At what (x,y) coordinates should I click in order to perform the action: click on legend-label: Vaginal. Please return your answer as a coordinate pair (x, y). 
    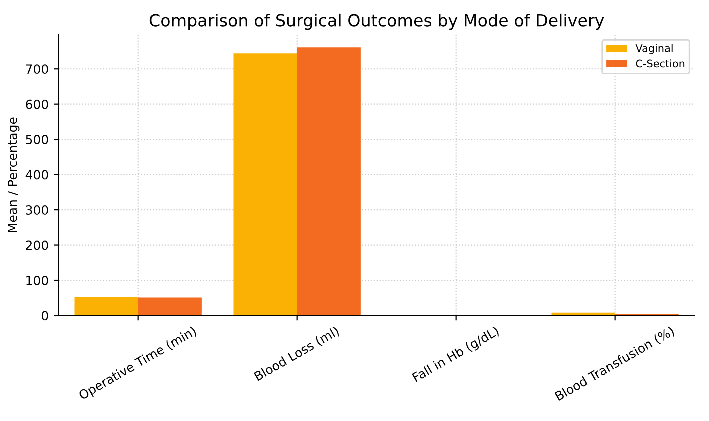
    Looking at the image, I should click on (654, 49).